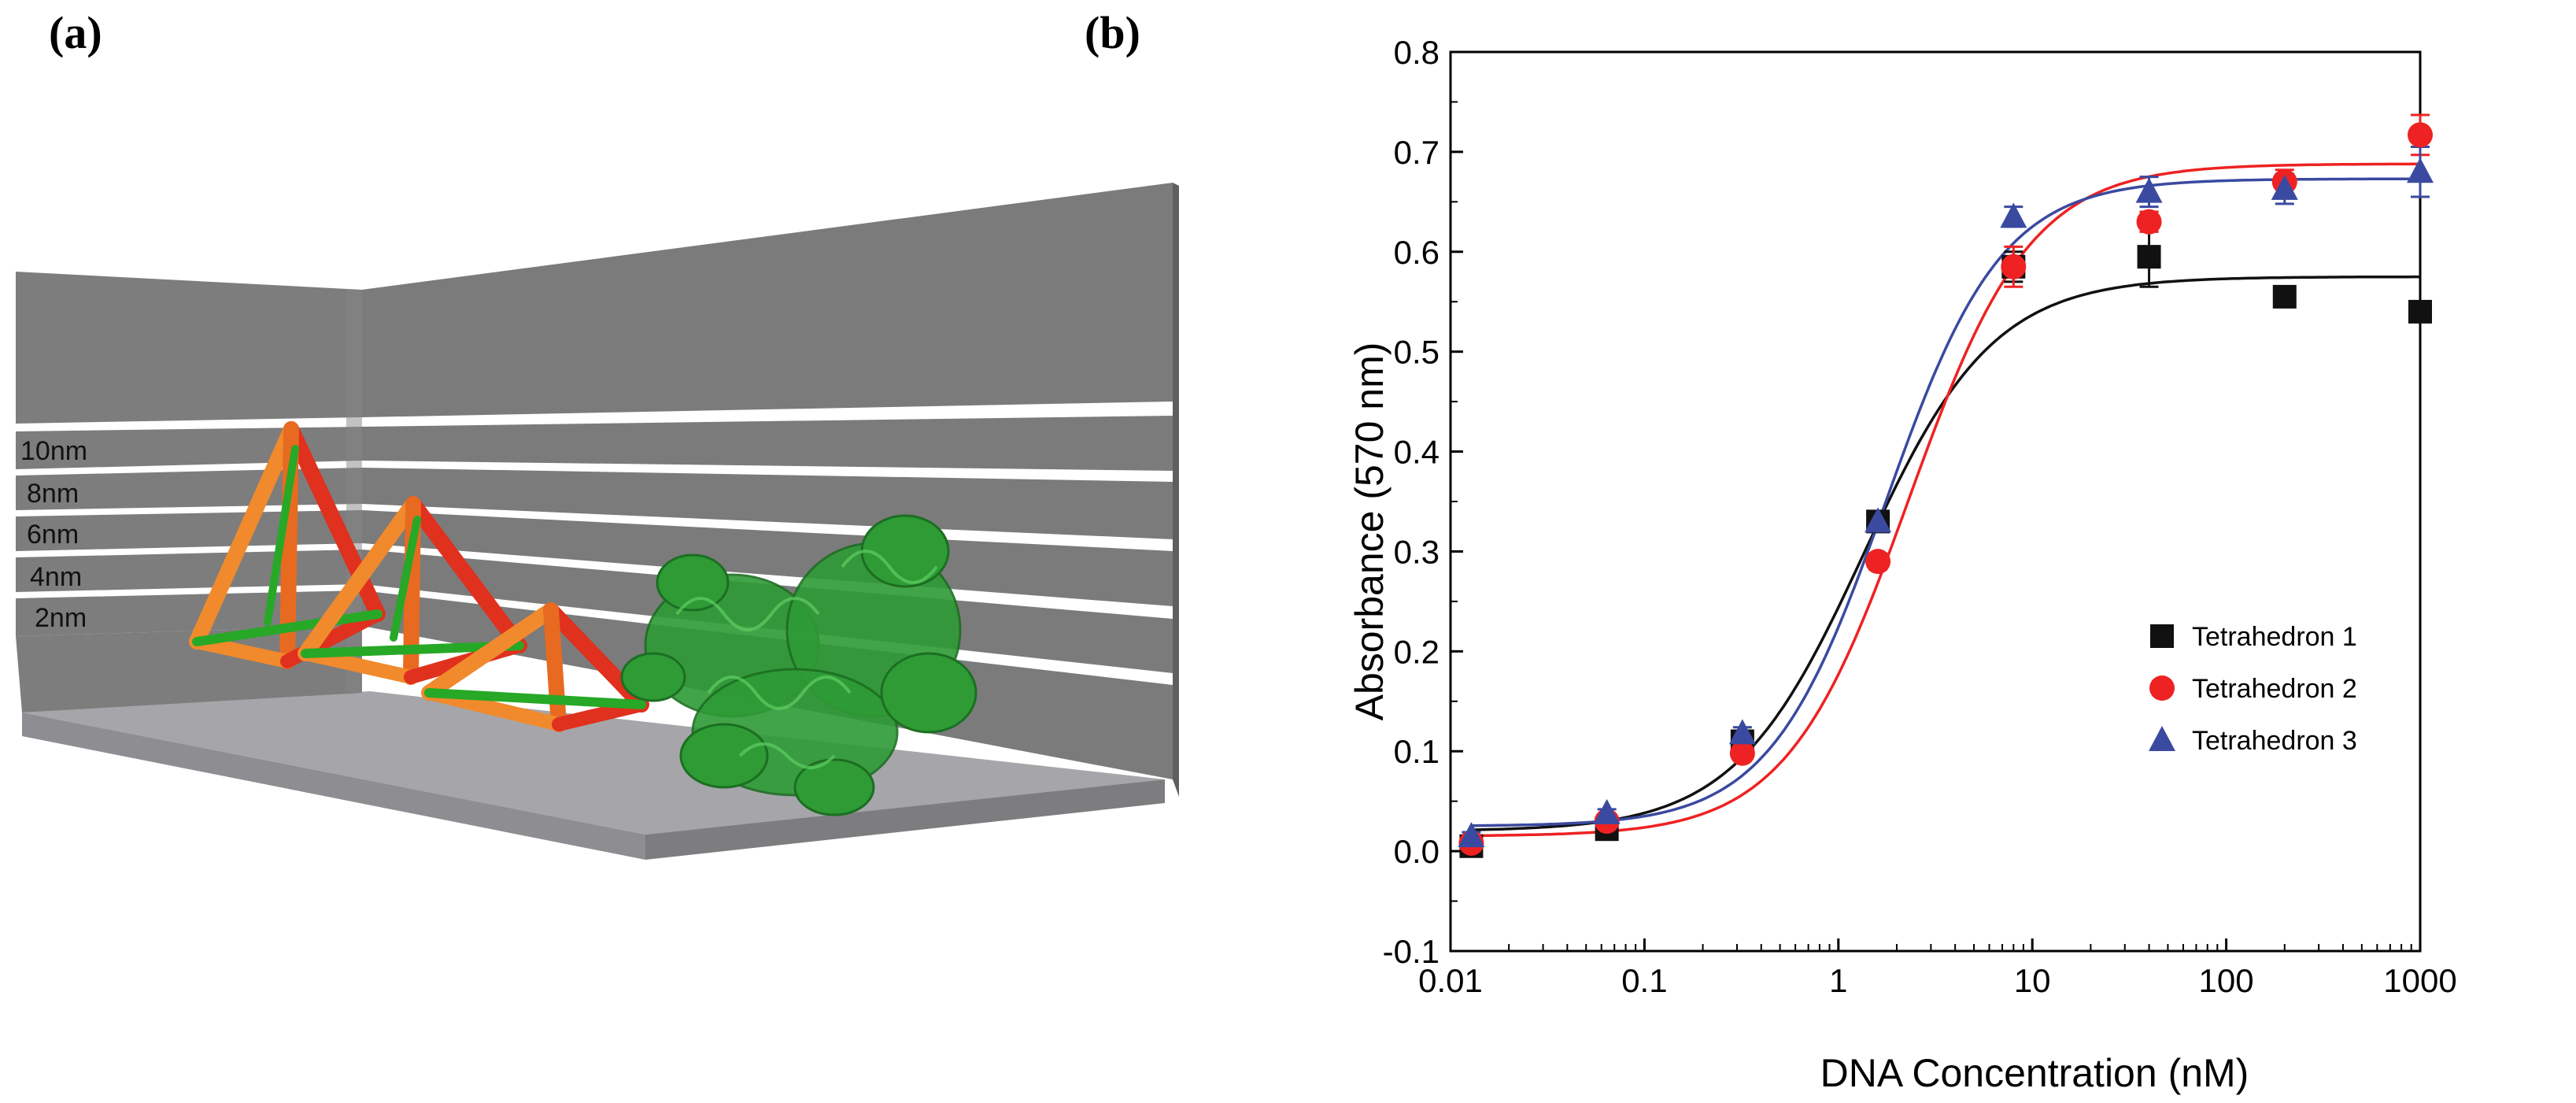 The height and width of the screenshot is (1103, 2576). I want to click on y-tick-label: 0.5, so click(1417, 352).